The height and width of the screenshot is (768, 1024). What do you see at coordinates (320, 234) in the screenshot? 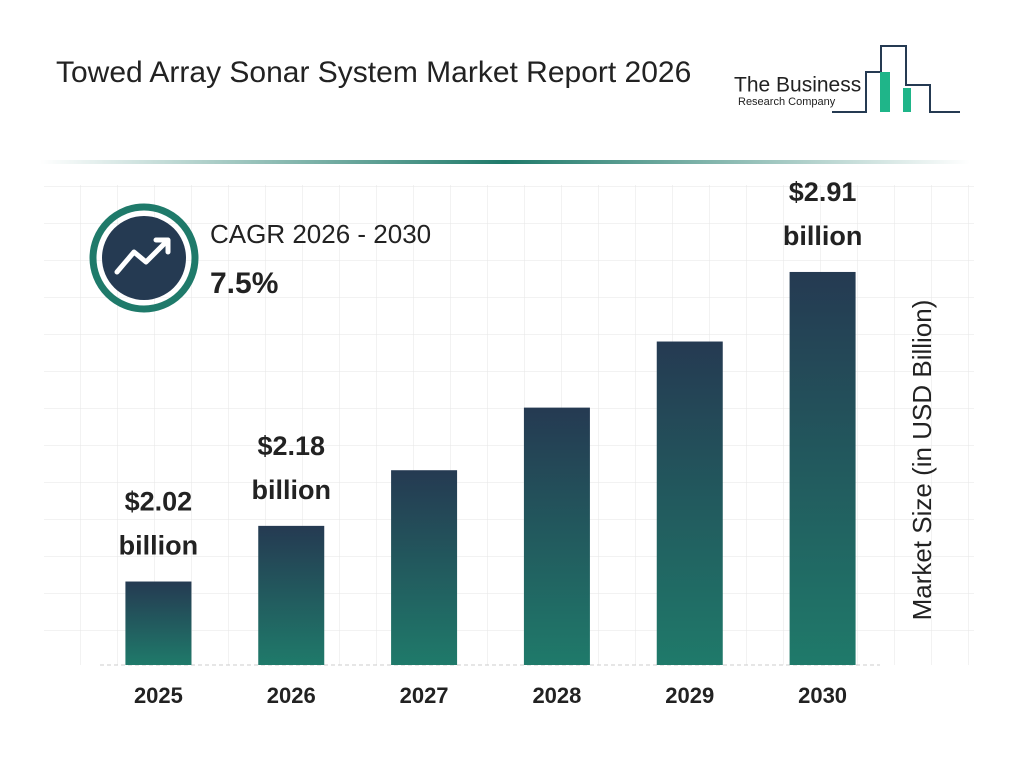
I see `cagr-label: CAGR 2026 - 2030` at bounding box center [320, 234].